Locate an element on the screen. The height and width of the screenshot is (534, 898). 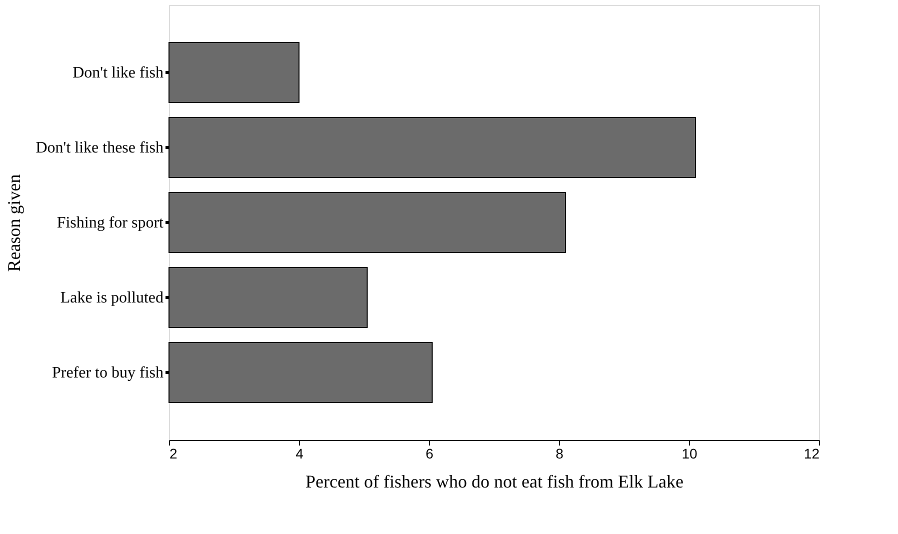
y-axis-title: Reason given is located at coordinates (14, 223).